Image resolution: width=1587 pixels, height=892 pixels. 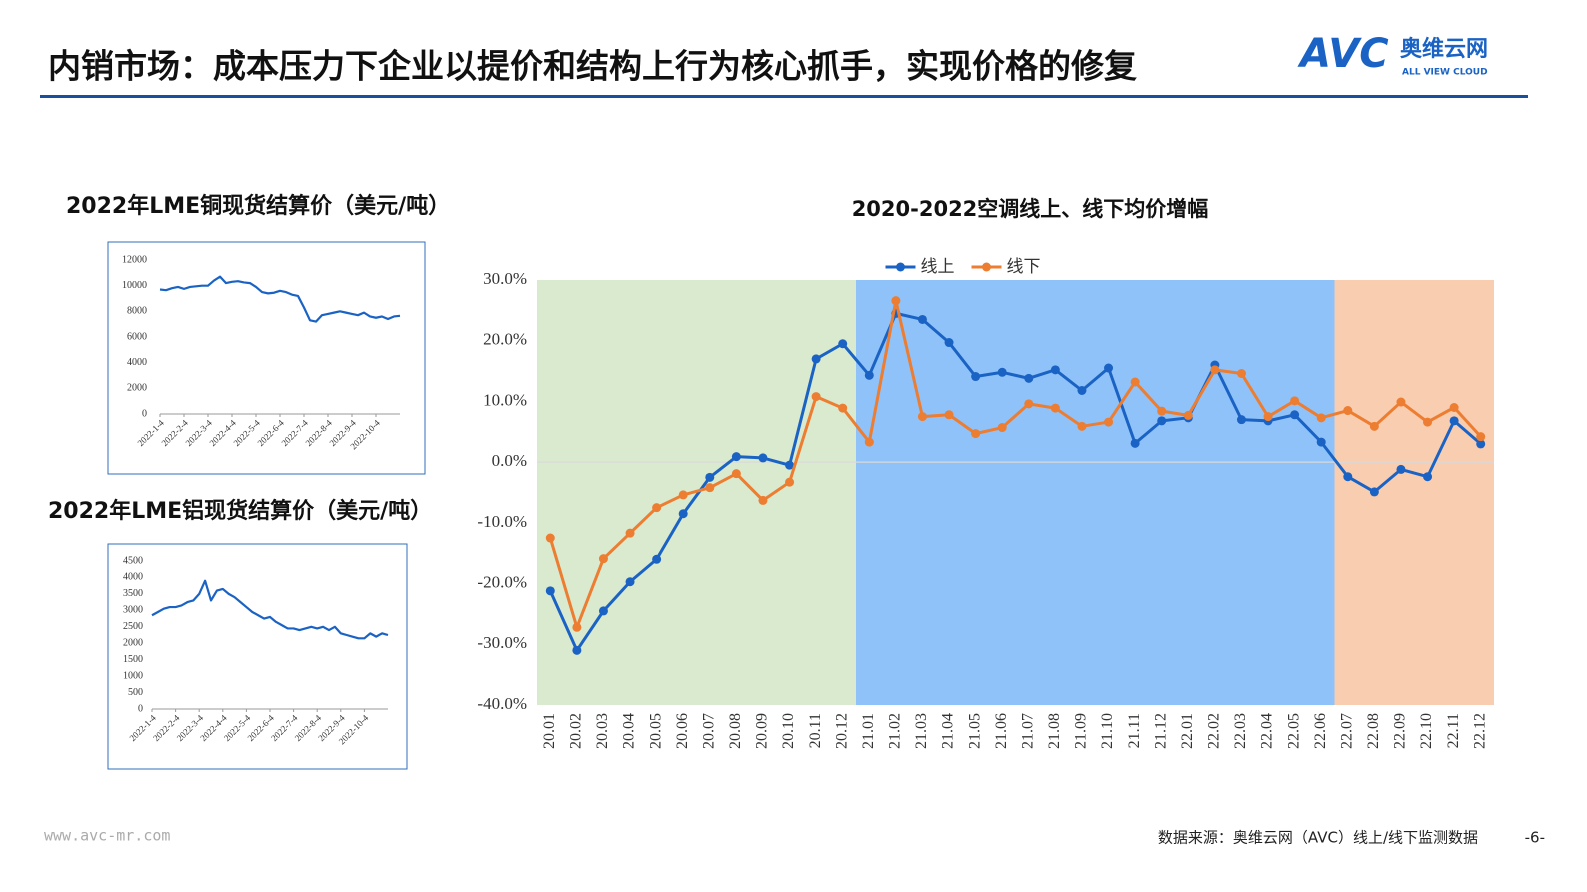 What do you see at coordinates (135, 692) in the screenshot?
I see `y-tick-label: 500` at bounding box center [135, 692].